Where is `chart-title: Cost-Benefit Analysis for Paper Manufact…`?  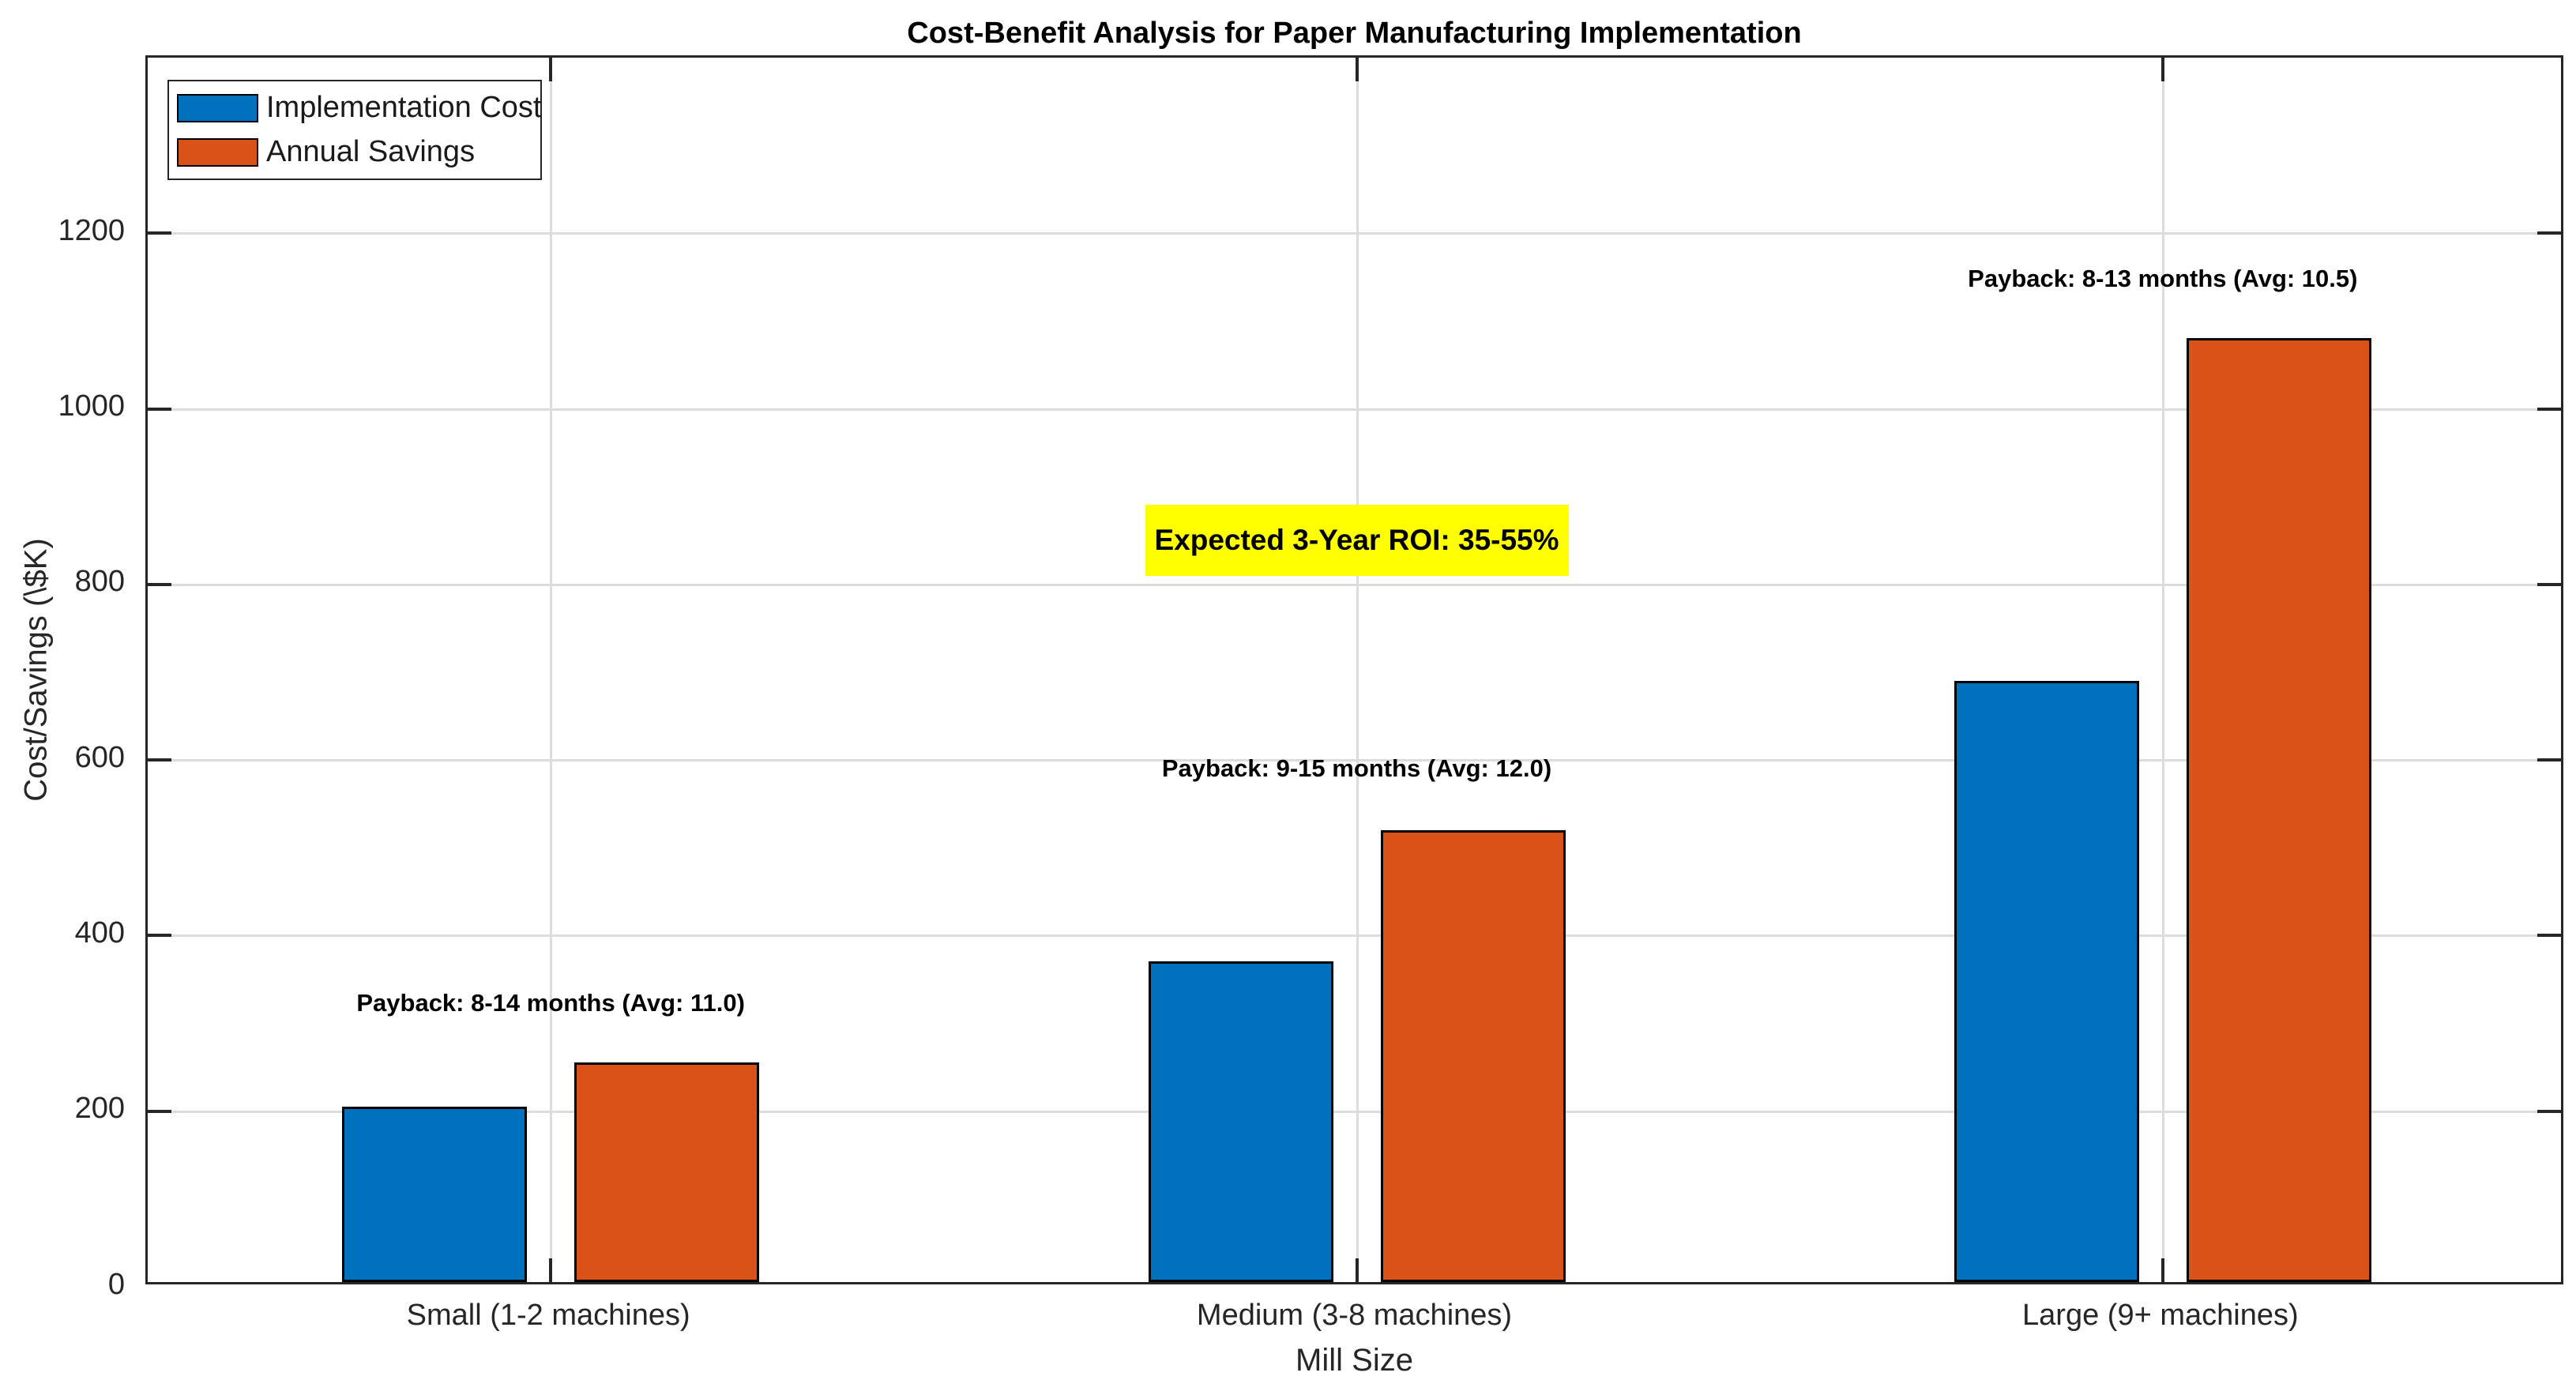
chart-title: Cost-Benefit Analysis for Paper Manufact… is located at coordinates (1354, 33).